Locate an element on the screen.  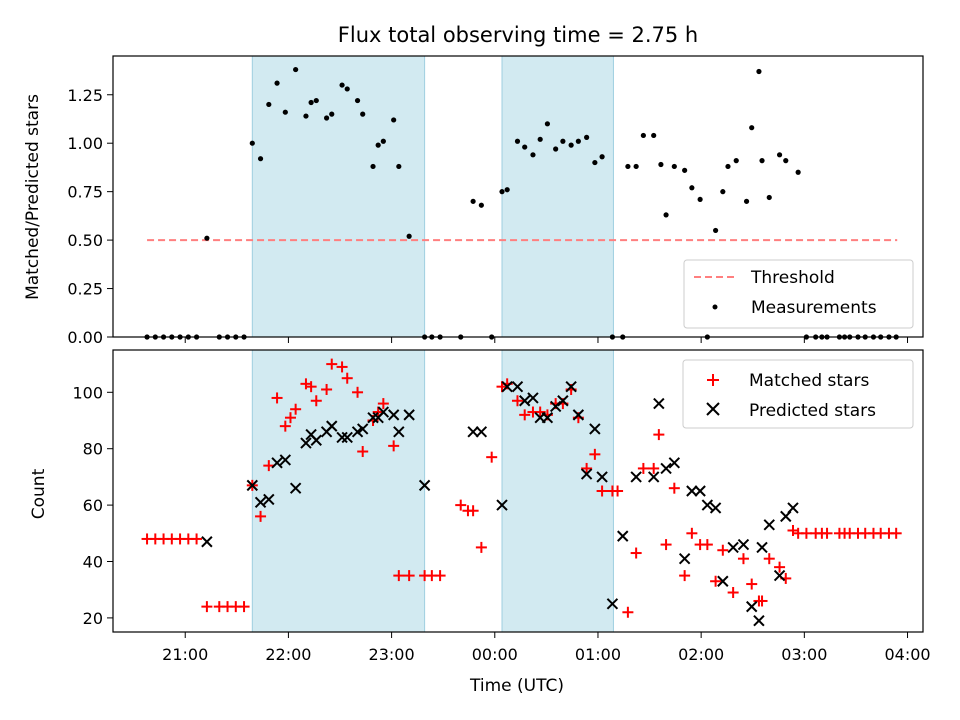
bottom-legend-box is located at coordinates (798, 394).